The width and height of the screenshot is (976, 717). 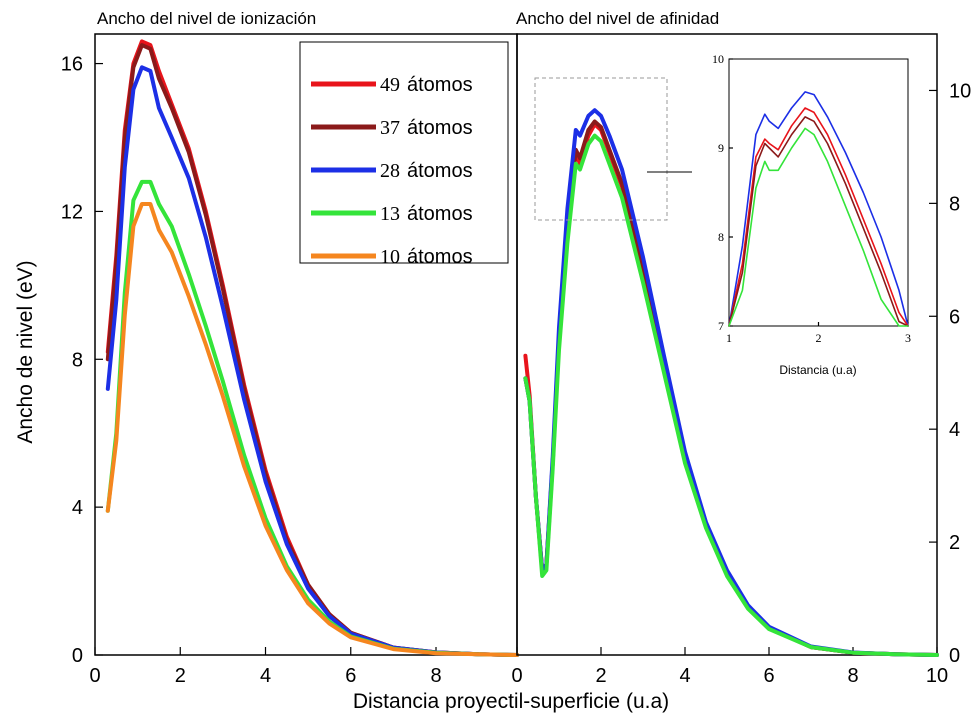 What do you see at coordinates (72, 65) in the screenshot?
I see `ionization-y-tick-label: 16` at bounding box center [72, 65].